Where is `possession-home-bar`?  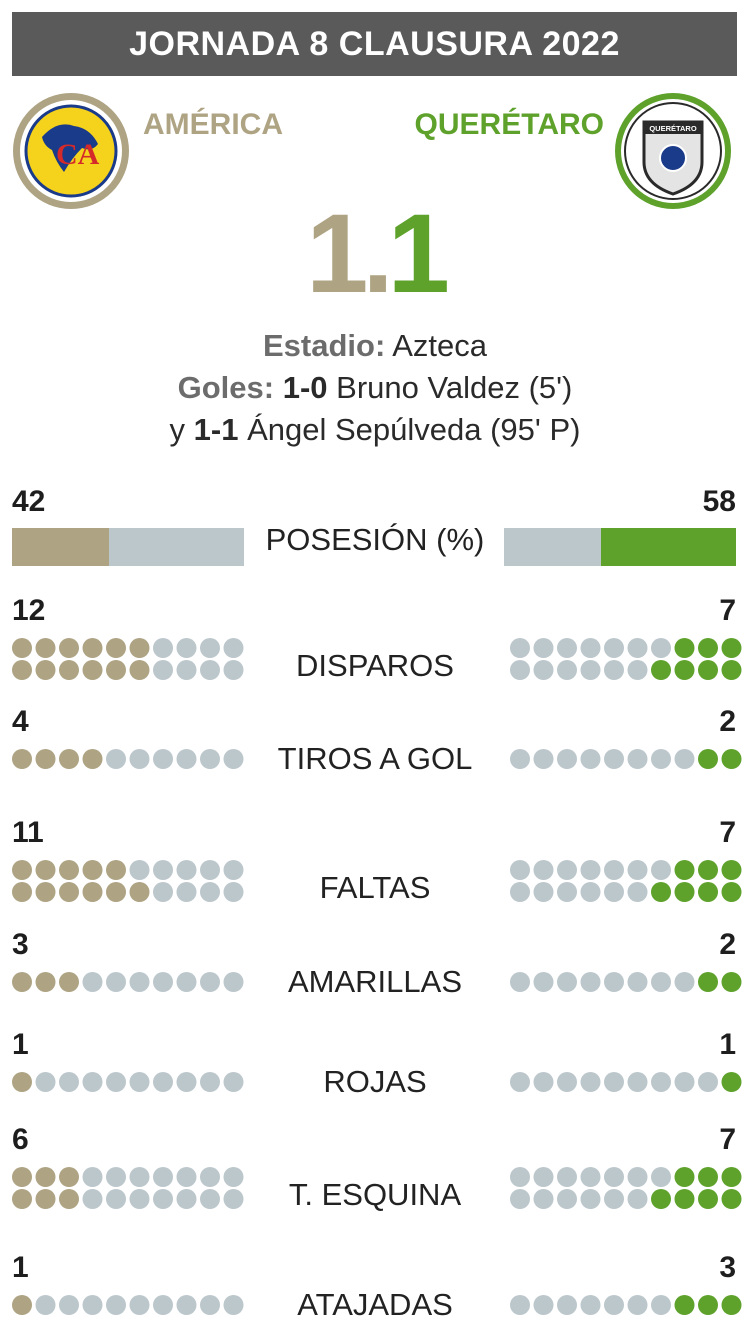 possession-home-bar is located at coordinates (128, 547).